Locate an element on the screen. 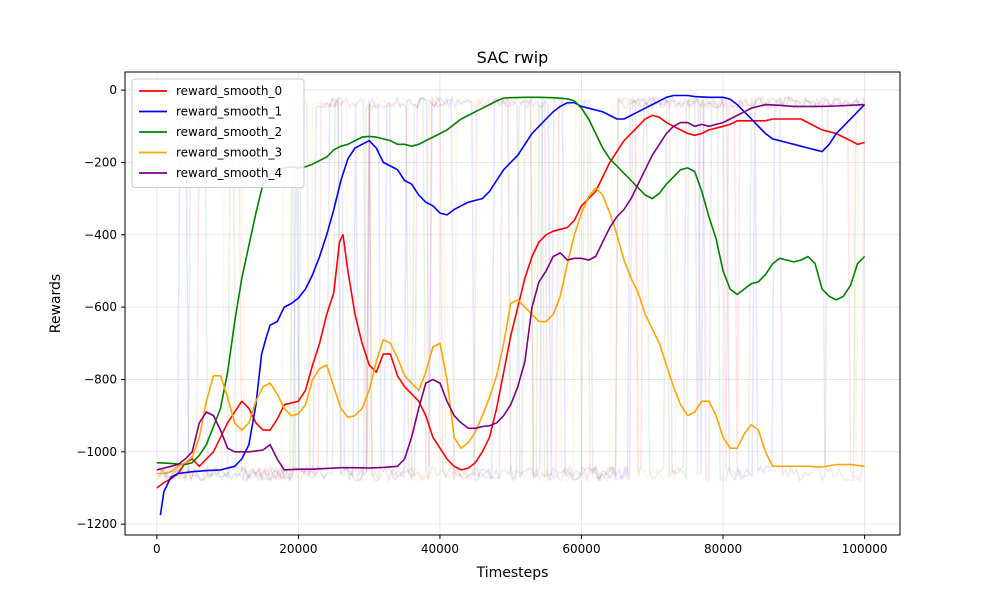  y-tick-label: 0 is located at coordinates (113, 90).